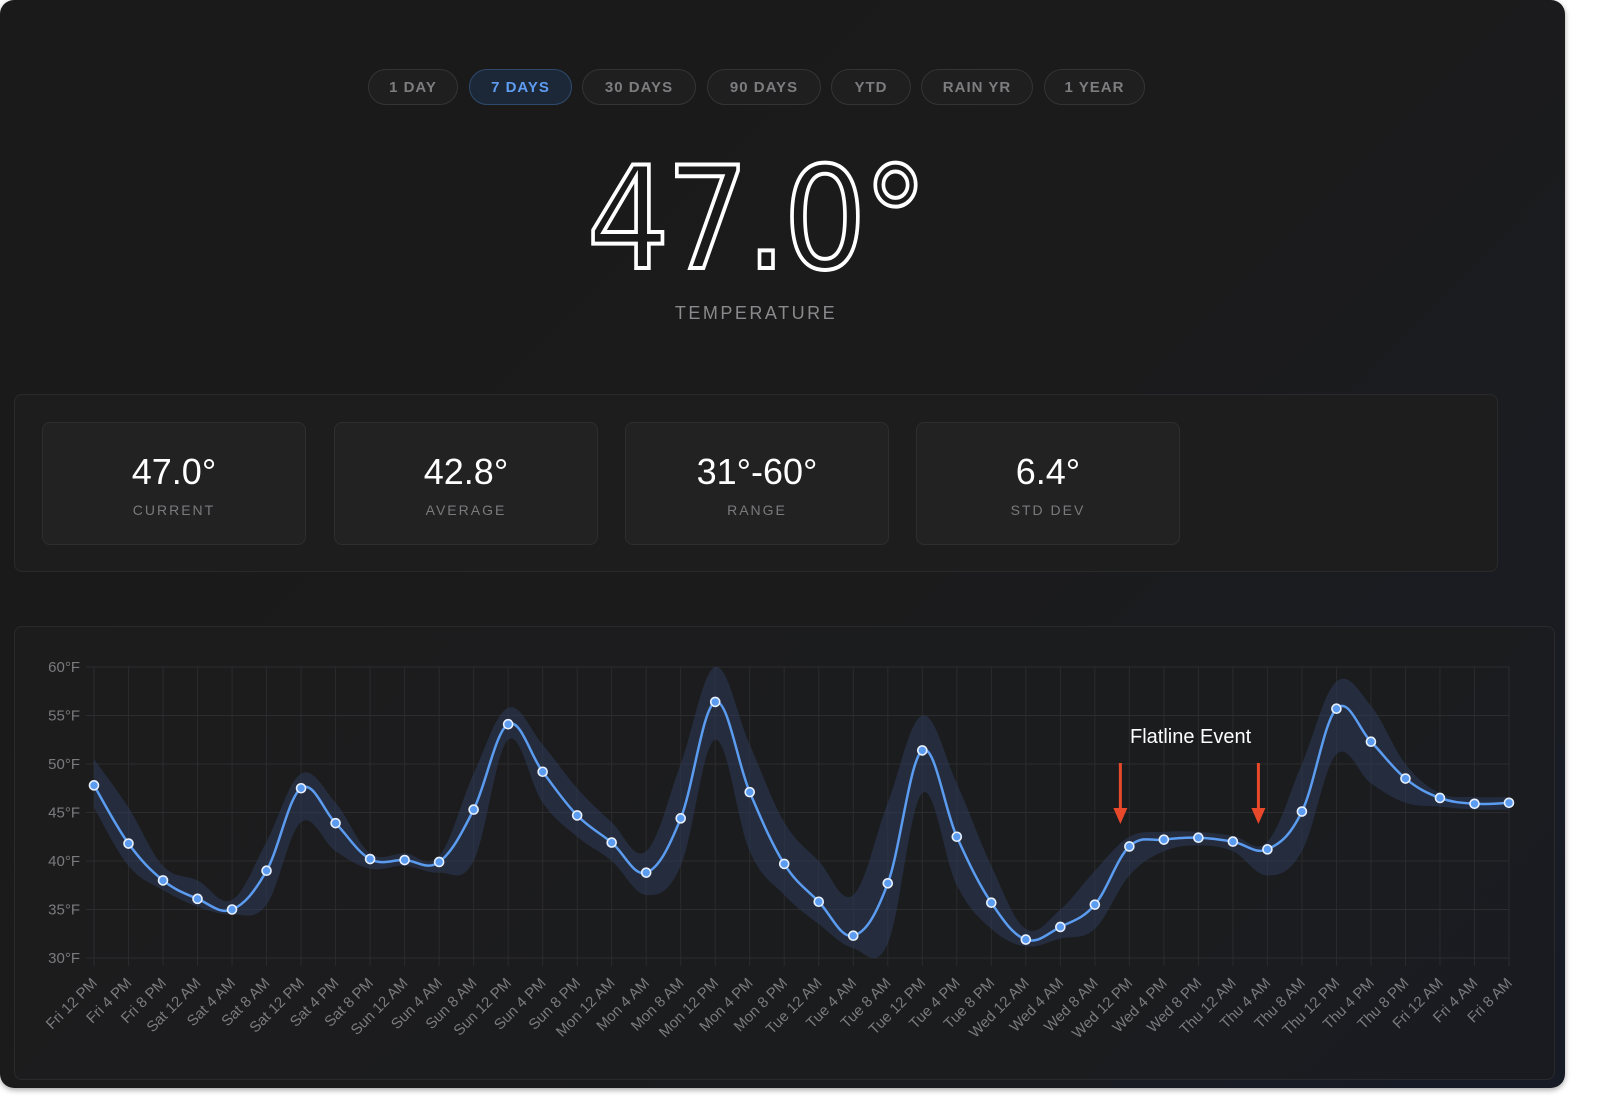 This screenshot has height=1115, width=1600. What do you see at coordinates (128, 843) in the screenshot?
I see `data-point: Fri 4 PM: 41.8°F` at bounding box center [128, 843].